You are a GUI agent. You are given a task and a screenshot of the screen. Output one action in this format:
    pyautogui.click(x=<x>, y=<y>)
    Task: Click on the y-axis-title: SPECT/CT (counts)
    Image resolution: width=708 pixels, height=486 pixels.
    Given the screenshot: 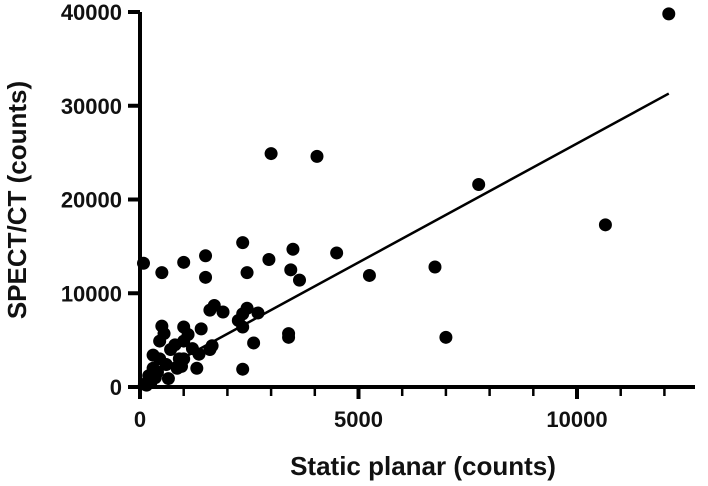 What is the action you would take?
    pyautogui.click(x=17, y=200)
    